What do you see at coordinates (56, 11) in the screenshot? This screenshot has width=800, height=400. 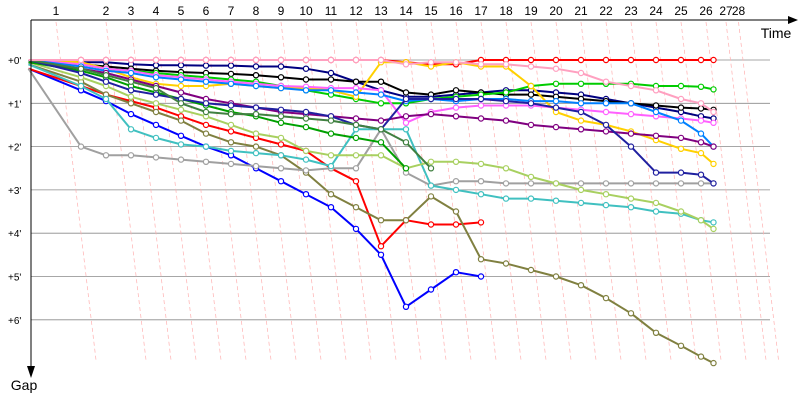 I see `lap-tick-label: 1` at bounding box center [56, 11].